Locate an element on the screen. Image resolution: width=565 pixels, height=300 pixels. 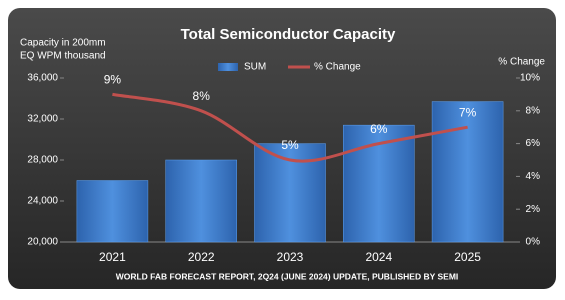
x-tick-label: 2023 is located at coordinates (290, 257).